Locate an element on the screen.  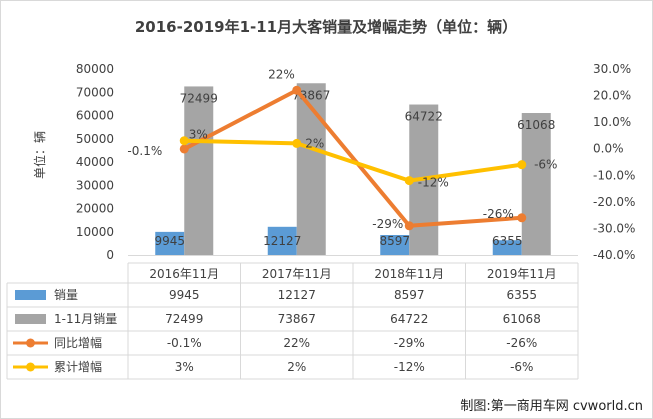
table-cell: -26% is located at coordinates (521, 343).